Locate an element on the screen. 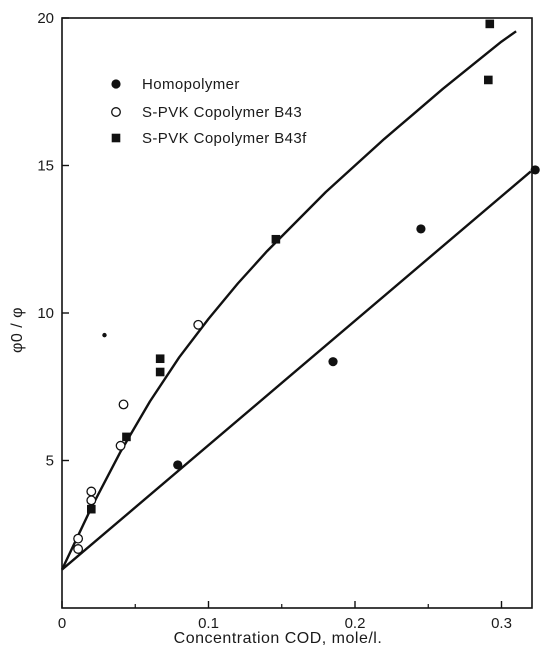 The width and height of the screenshot is (545, 647). y-tick-label: 10 is located at coordinates (45, 313).